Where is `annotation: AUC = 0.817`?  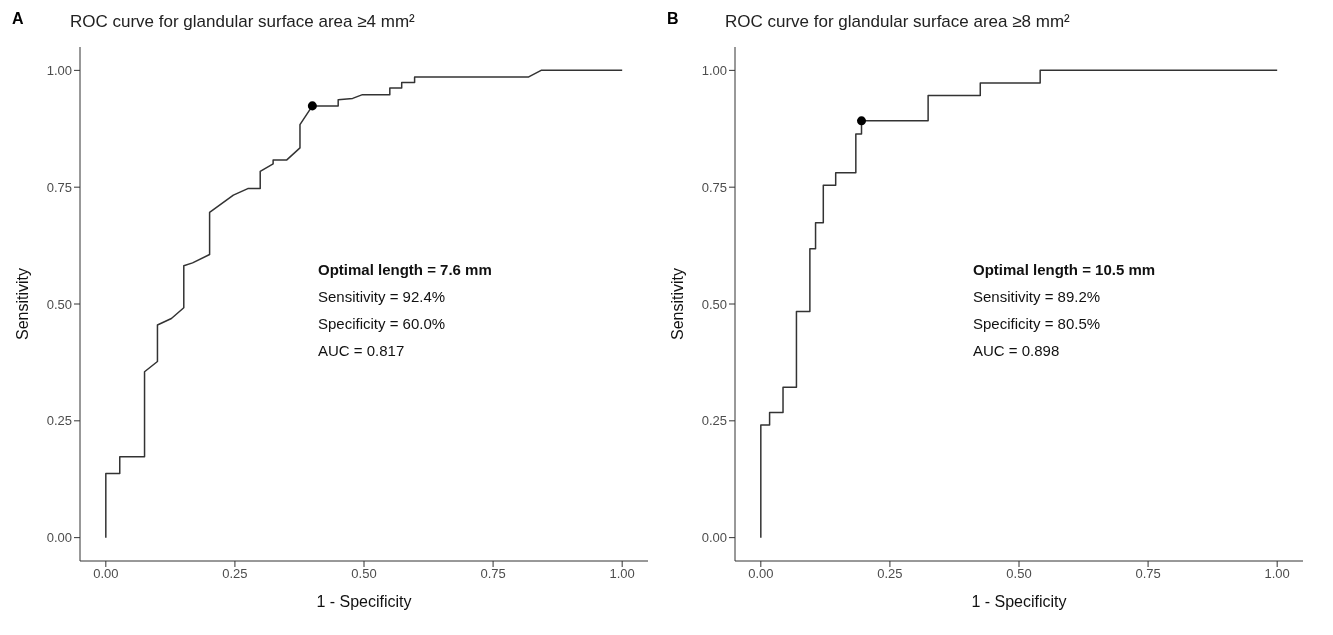
annotation: AUC = 0.817 is located at coordinates (362, 351).